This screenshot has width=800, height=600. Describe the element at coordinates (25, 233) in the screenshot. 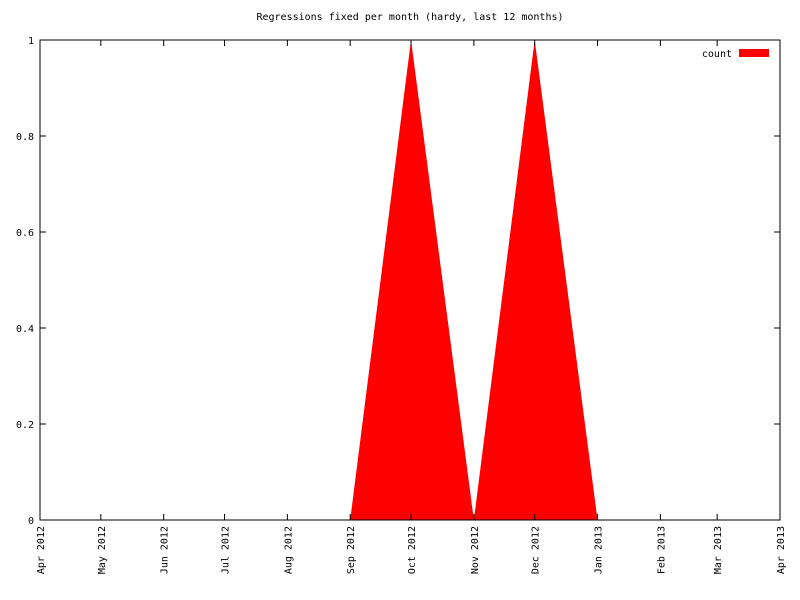

I see `y-tick-label: 0.6` at that location.